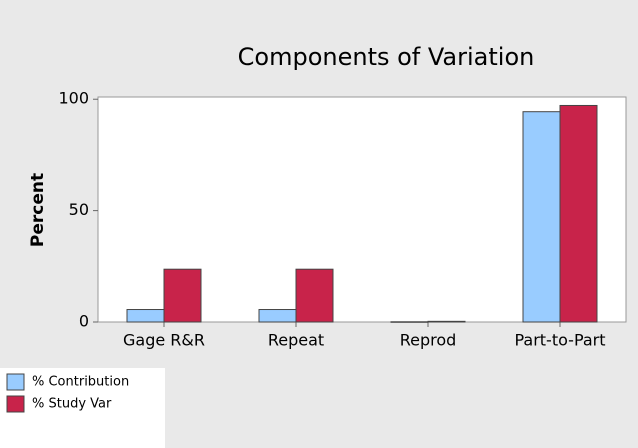 This screenshot has width=638, height=448. Describe the element at coordinates (79, 209) in the screenshot. I see `y-tick-label: 50` at that location.